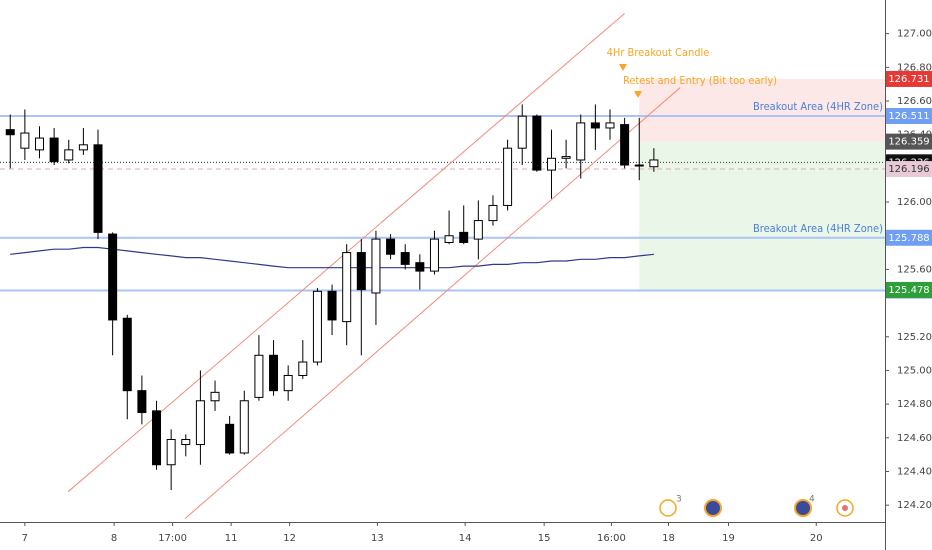 This screenshot has height=550, width=932. Describe the element at coordinates (756, 506) in the screenshot. I see `event-icons: 3 4` at that location.